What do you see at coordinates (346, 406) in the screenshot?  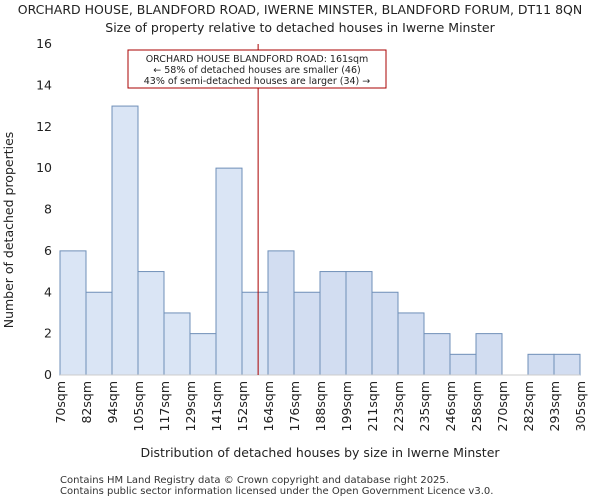 I see `x-tick-label: 199sqm` at bounding box center [346, 406].